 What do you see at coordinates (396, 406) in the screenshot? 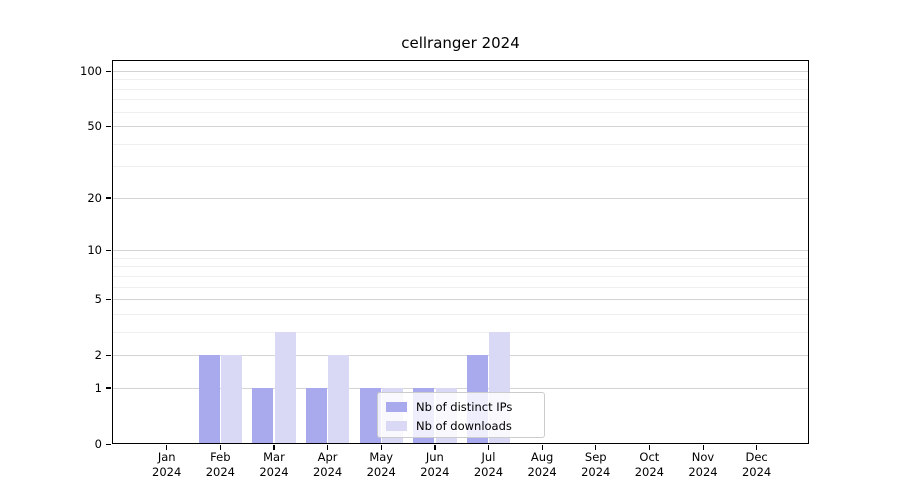
I see `legend-swatch-distinct-ips-icon` at bounding box center [396, 406].